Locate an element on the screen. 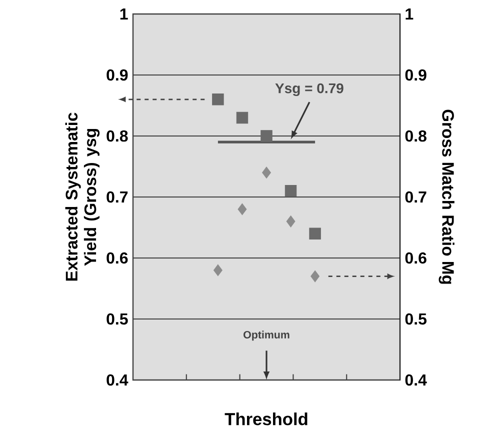 This screenshot has width=495, height=442. y2-tick-label: 0.7 is located at coordinates (415, 197).